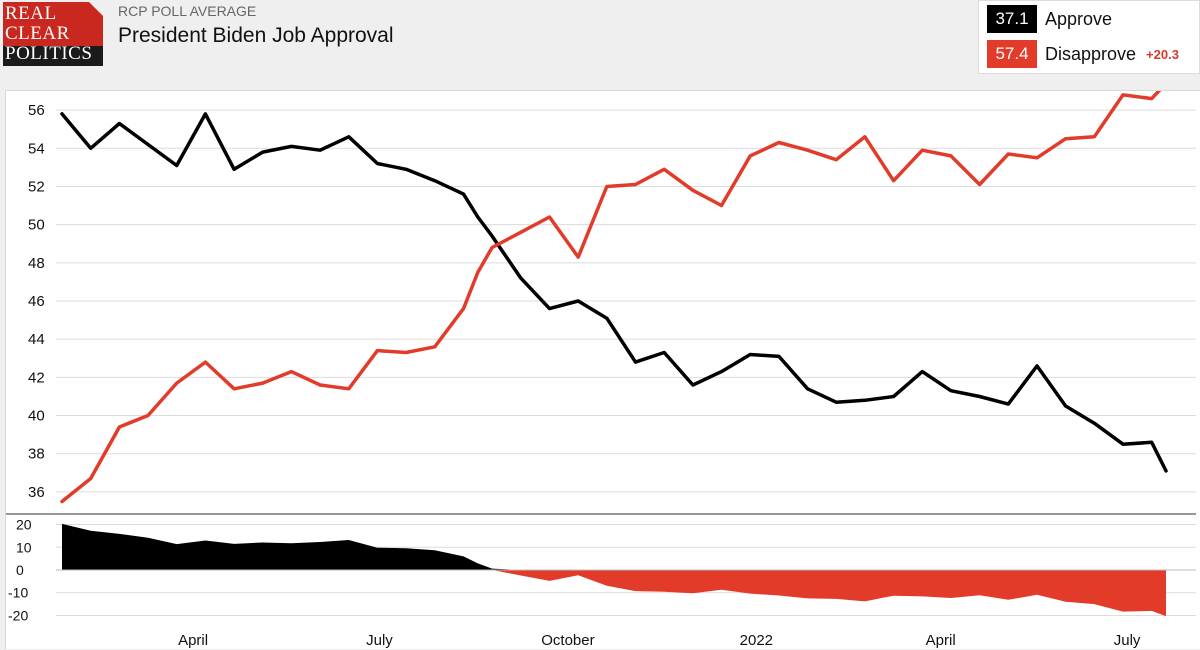 The image size is (1200, 650). Describe the element at coordinates (614, 546) in the screenshot. I see `spread-area-approve` at that location.